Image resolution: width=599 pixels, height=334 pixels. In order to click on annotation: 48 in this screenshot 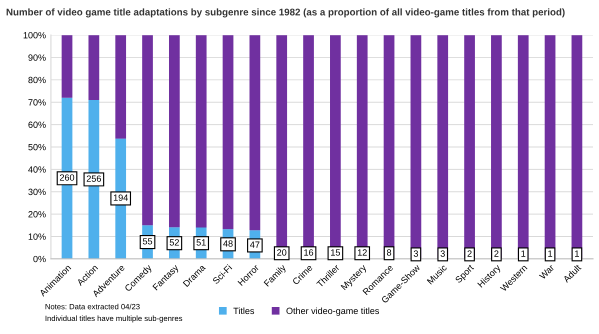, I will do `click(228, 243)`.